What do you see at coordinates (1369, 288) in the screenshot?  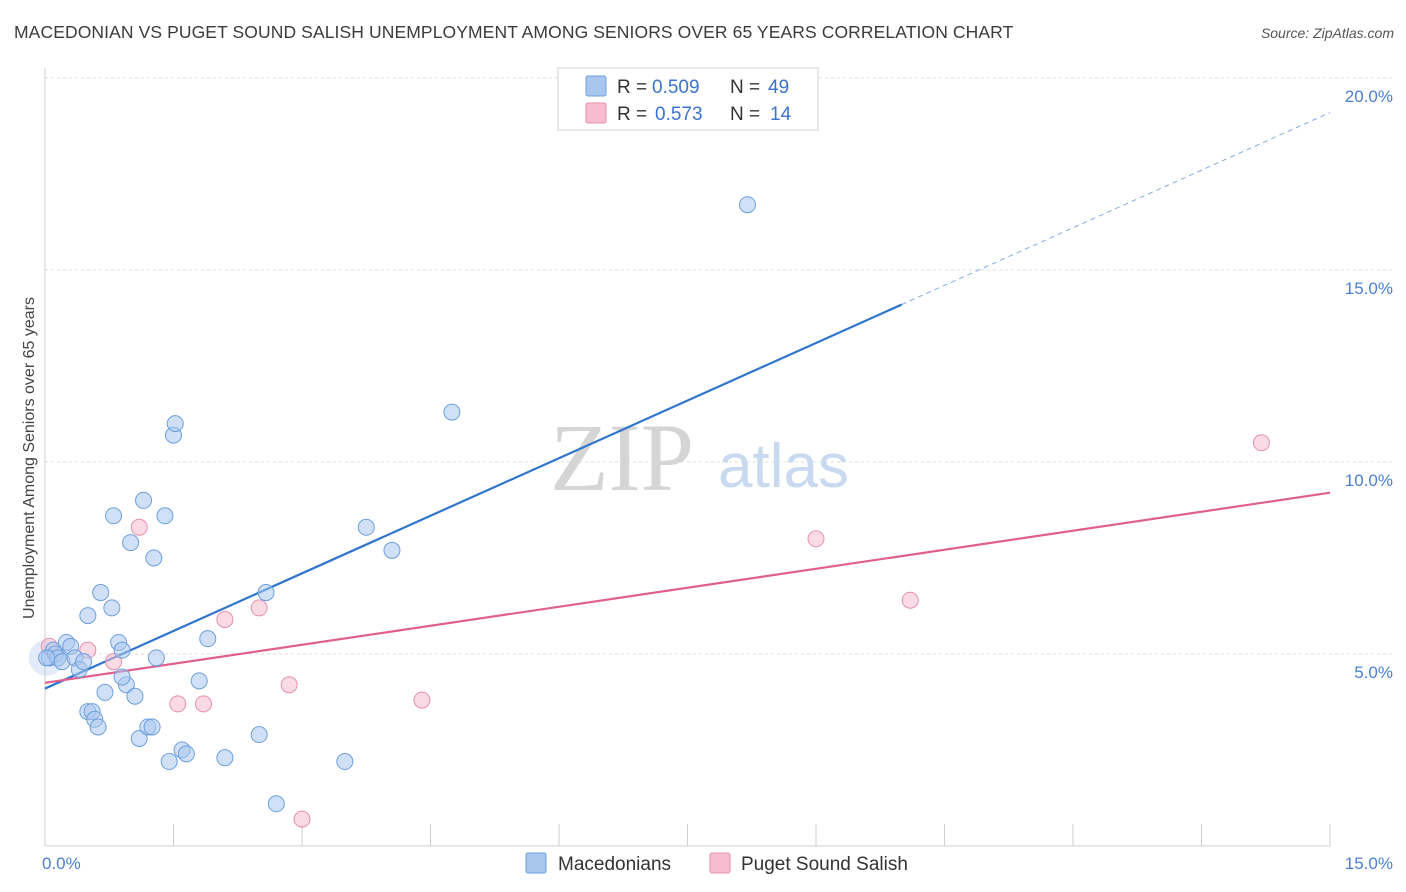 I see `y-tick-label: 15.0%` at bounding box center [1369, 288].